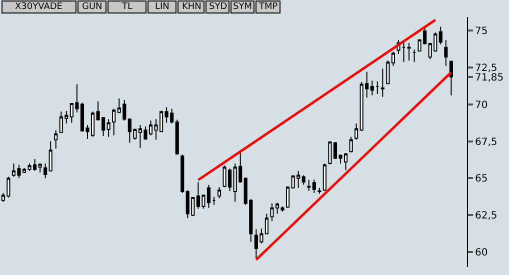 The height and width of the screenshot is (275, 509). What do you see at coordinates (268, 7) in the screenshot?
I see `text: TMP` at bounding box center [268, 7].